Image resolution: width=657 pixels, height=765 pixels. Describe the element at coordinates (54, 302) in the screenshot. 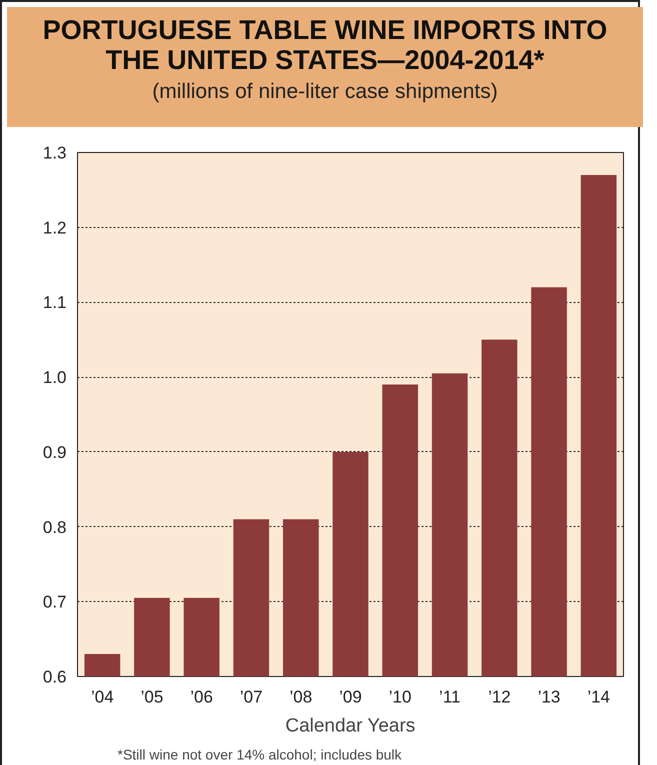

I see `y-tick-label: 1.1` at that location.